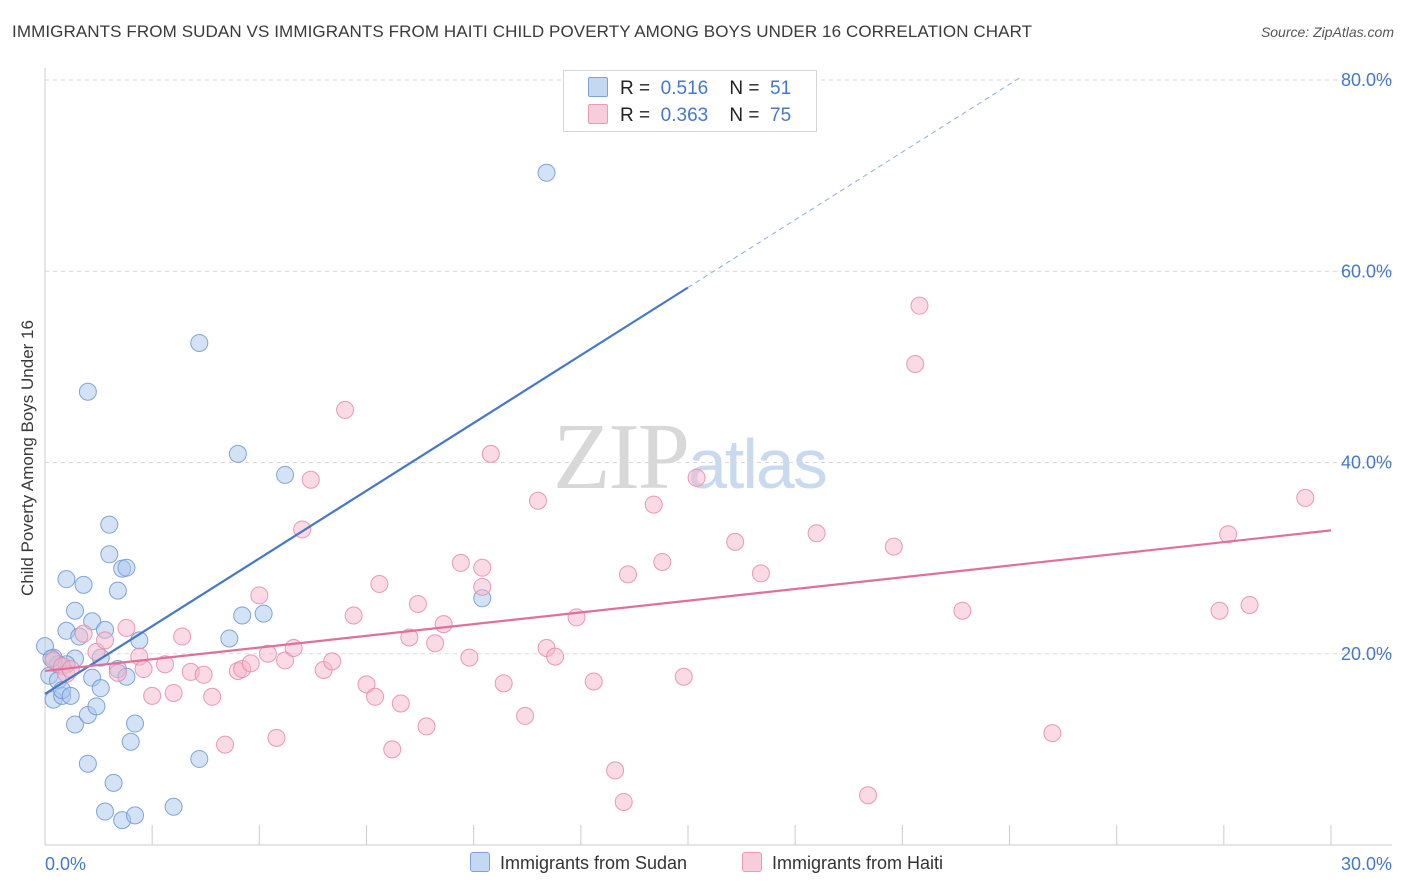 This screenshot has width=1406, height=892. I want to click on y-tick-label: 40.0%, so click(1366, 463).